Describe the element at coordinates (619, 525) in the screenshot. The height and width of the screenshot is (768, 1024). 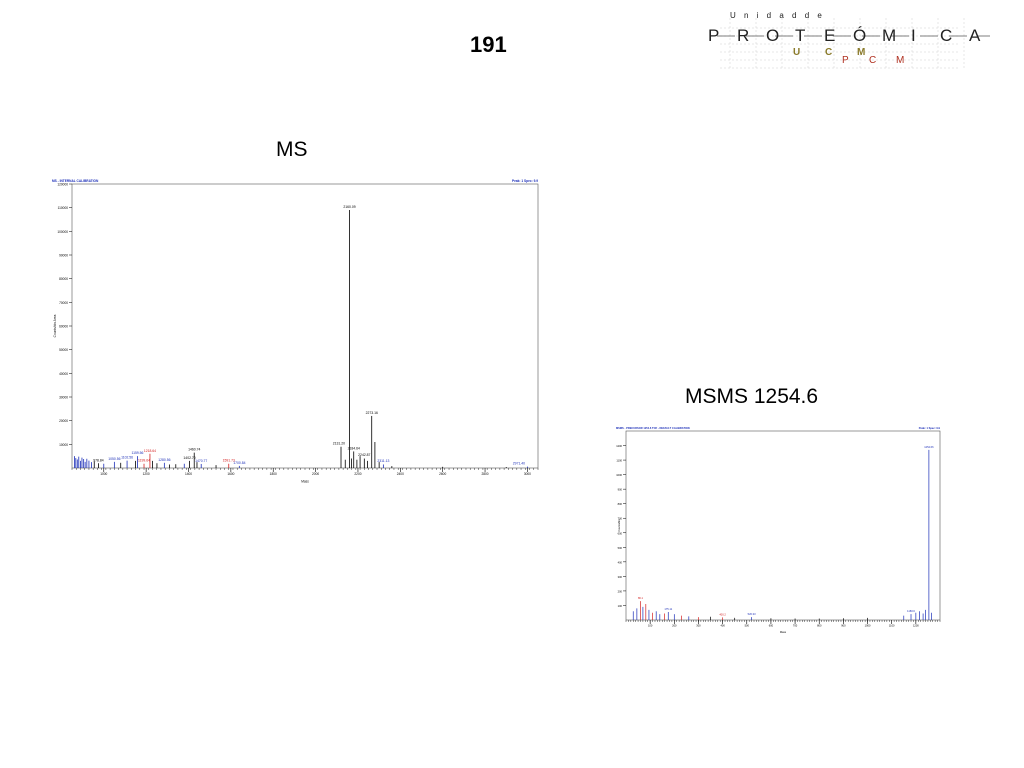
I see `y-axis-label: Counts/bin` at that location.